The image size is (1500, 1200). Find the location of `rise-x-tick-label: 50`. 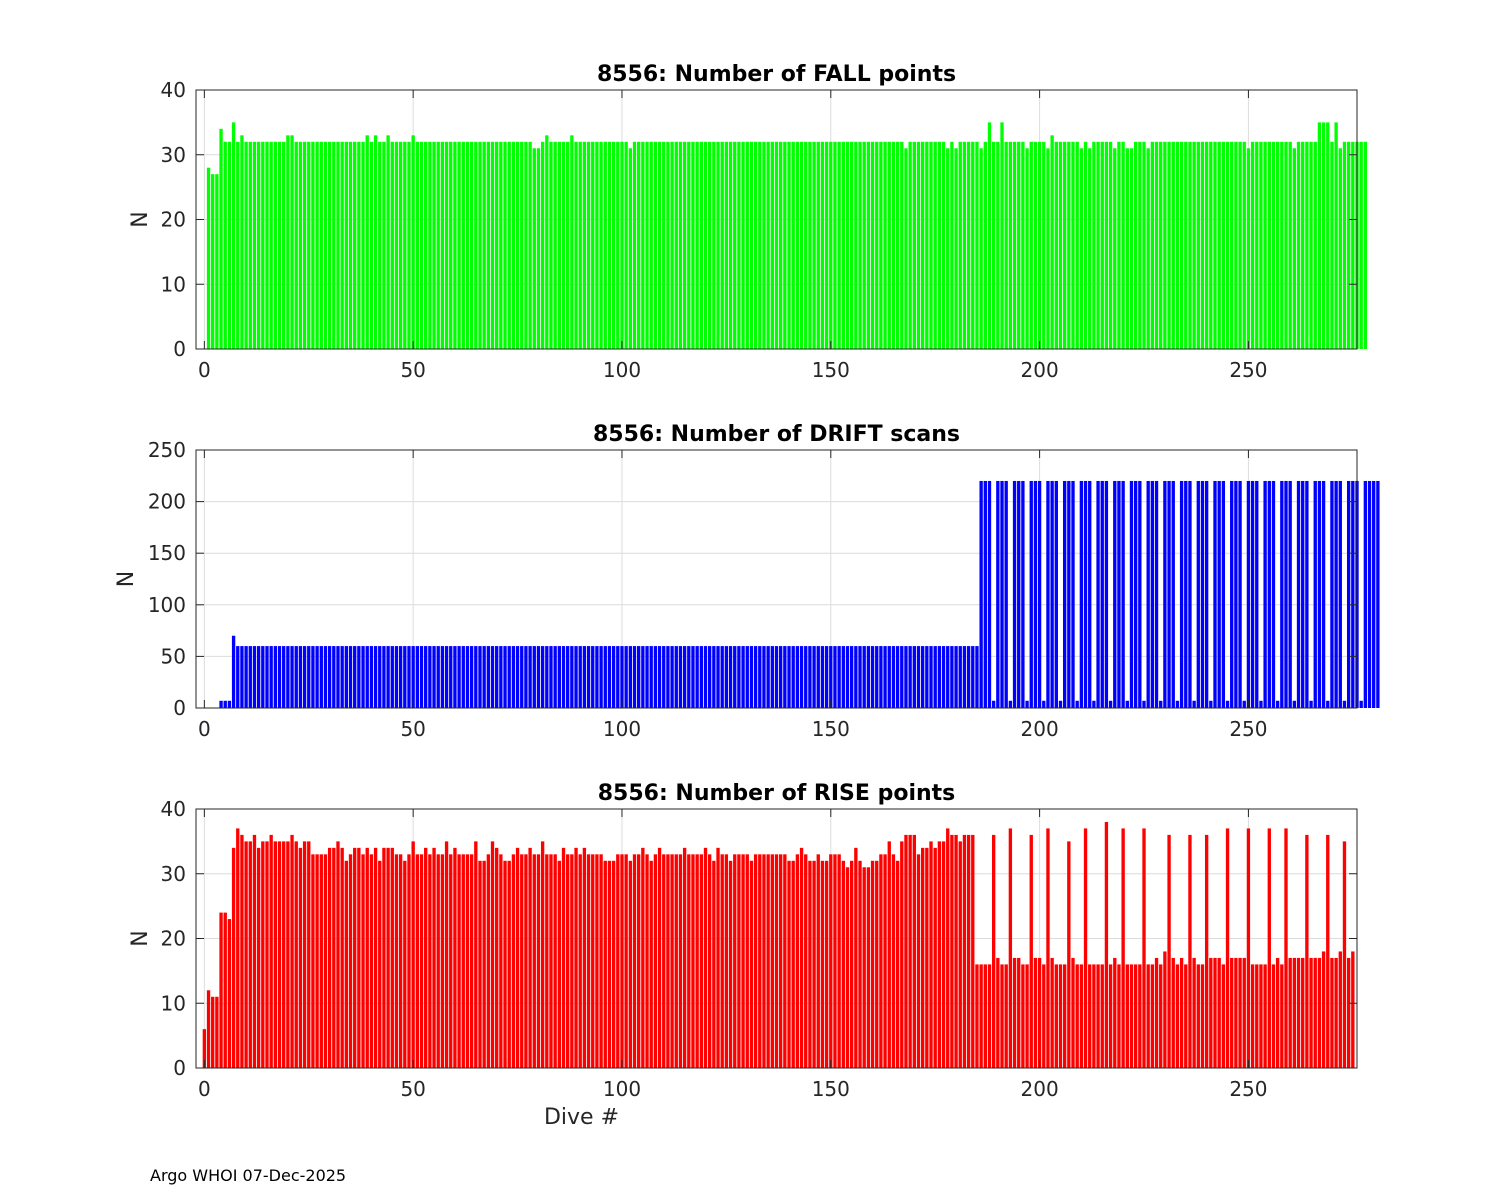

rise-x-tick-label: 50 is located at coordinates (412, 1089).